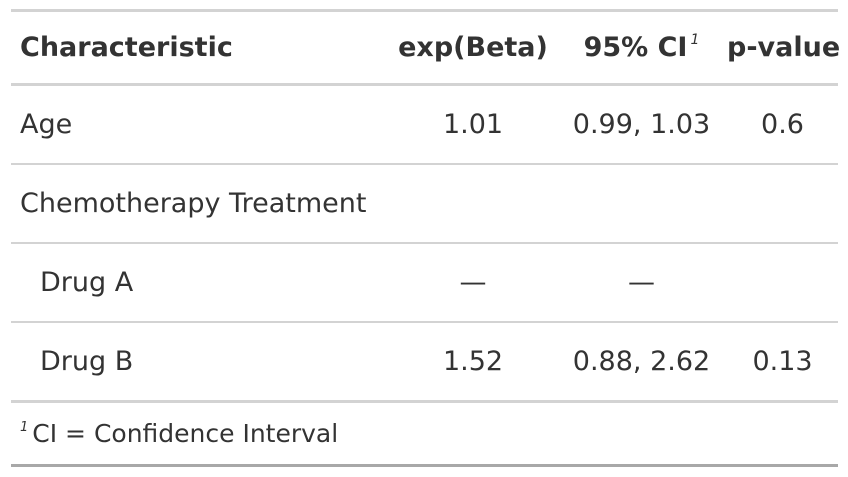 The height and width of the screenshot is (477, 848). Describe the element at coordinates (641, 204) in the screenshot. I see `row-ci` at that location.